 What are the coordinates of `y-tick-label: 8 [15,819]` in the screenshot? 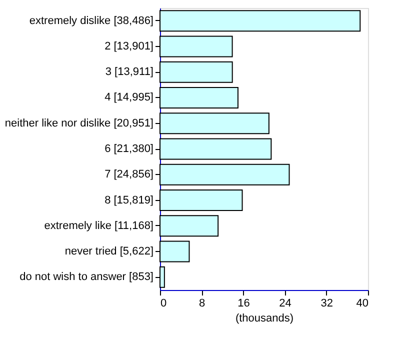 It's located at (129, 200).